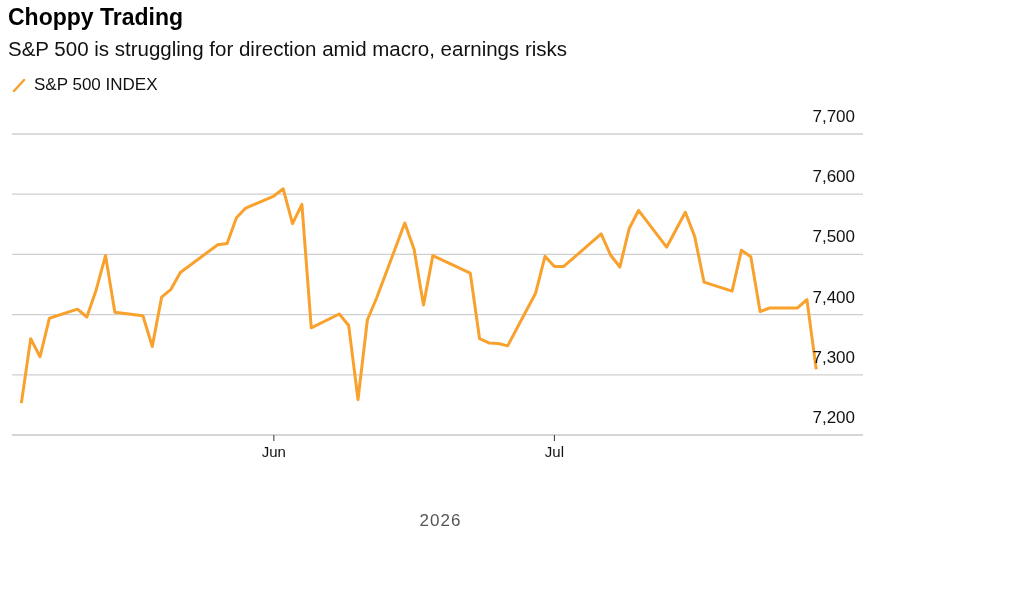  Describe the element at coordinates (96, 85) in the screenshot. I see `legend-label: S&P 500 INDEX` at that location.